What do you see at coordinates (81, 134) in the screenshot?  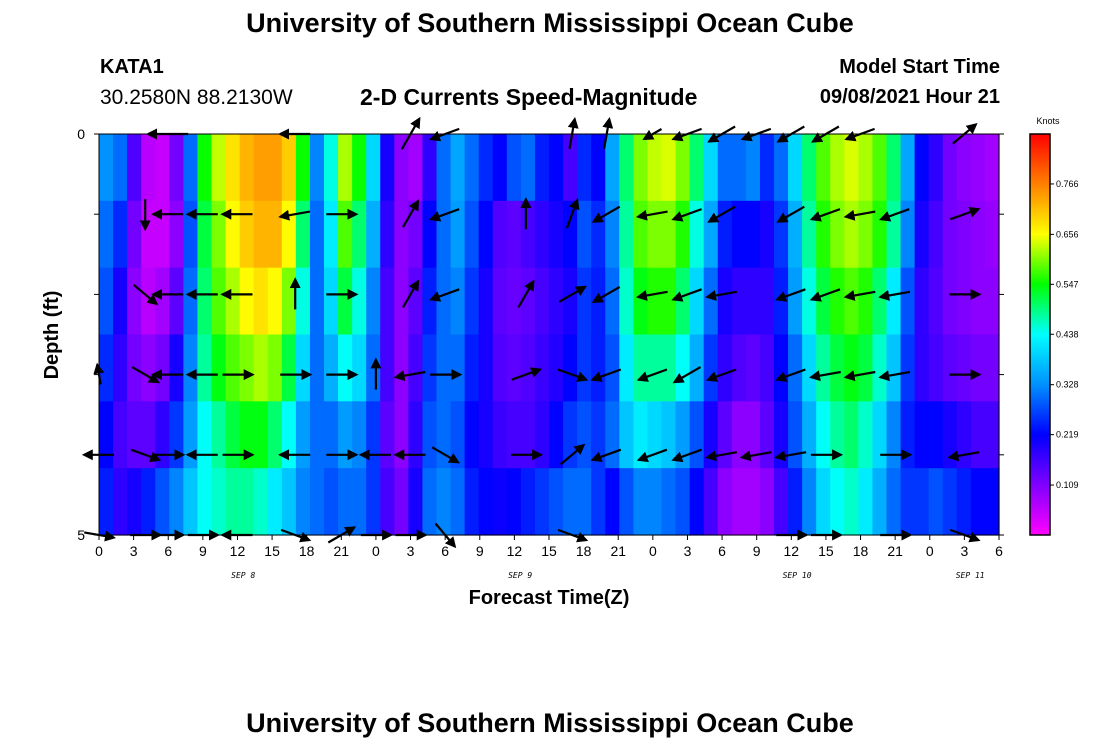 I see `y-tick-label: 0` at bounding box center [81, 134].